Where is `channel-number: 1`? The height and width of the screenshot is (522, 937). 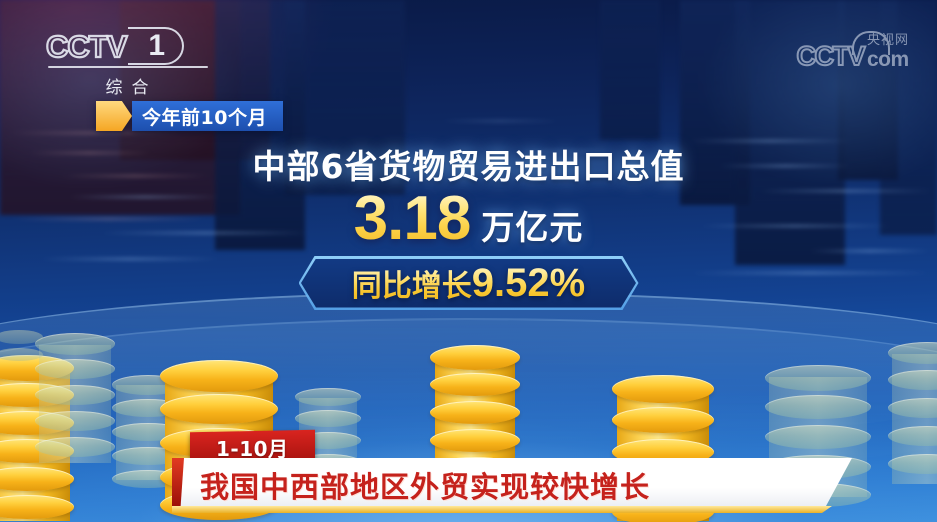 channel-number: 1 is located at coordinates (157, 45).